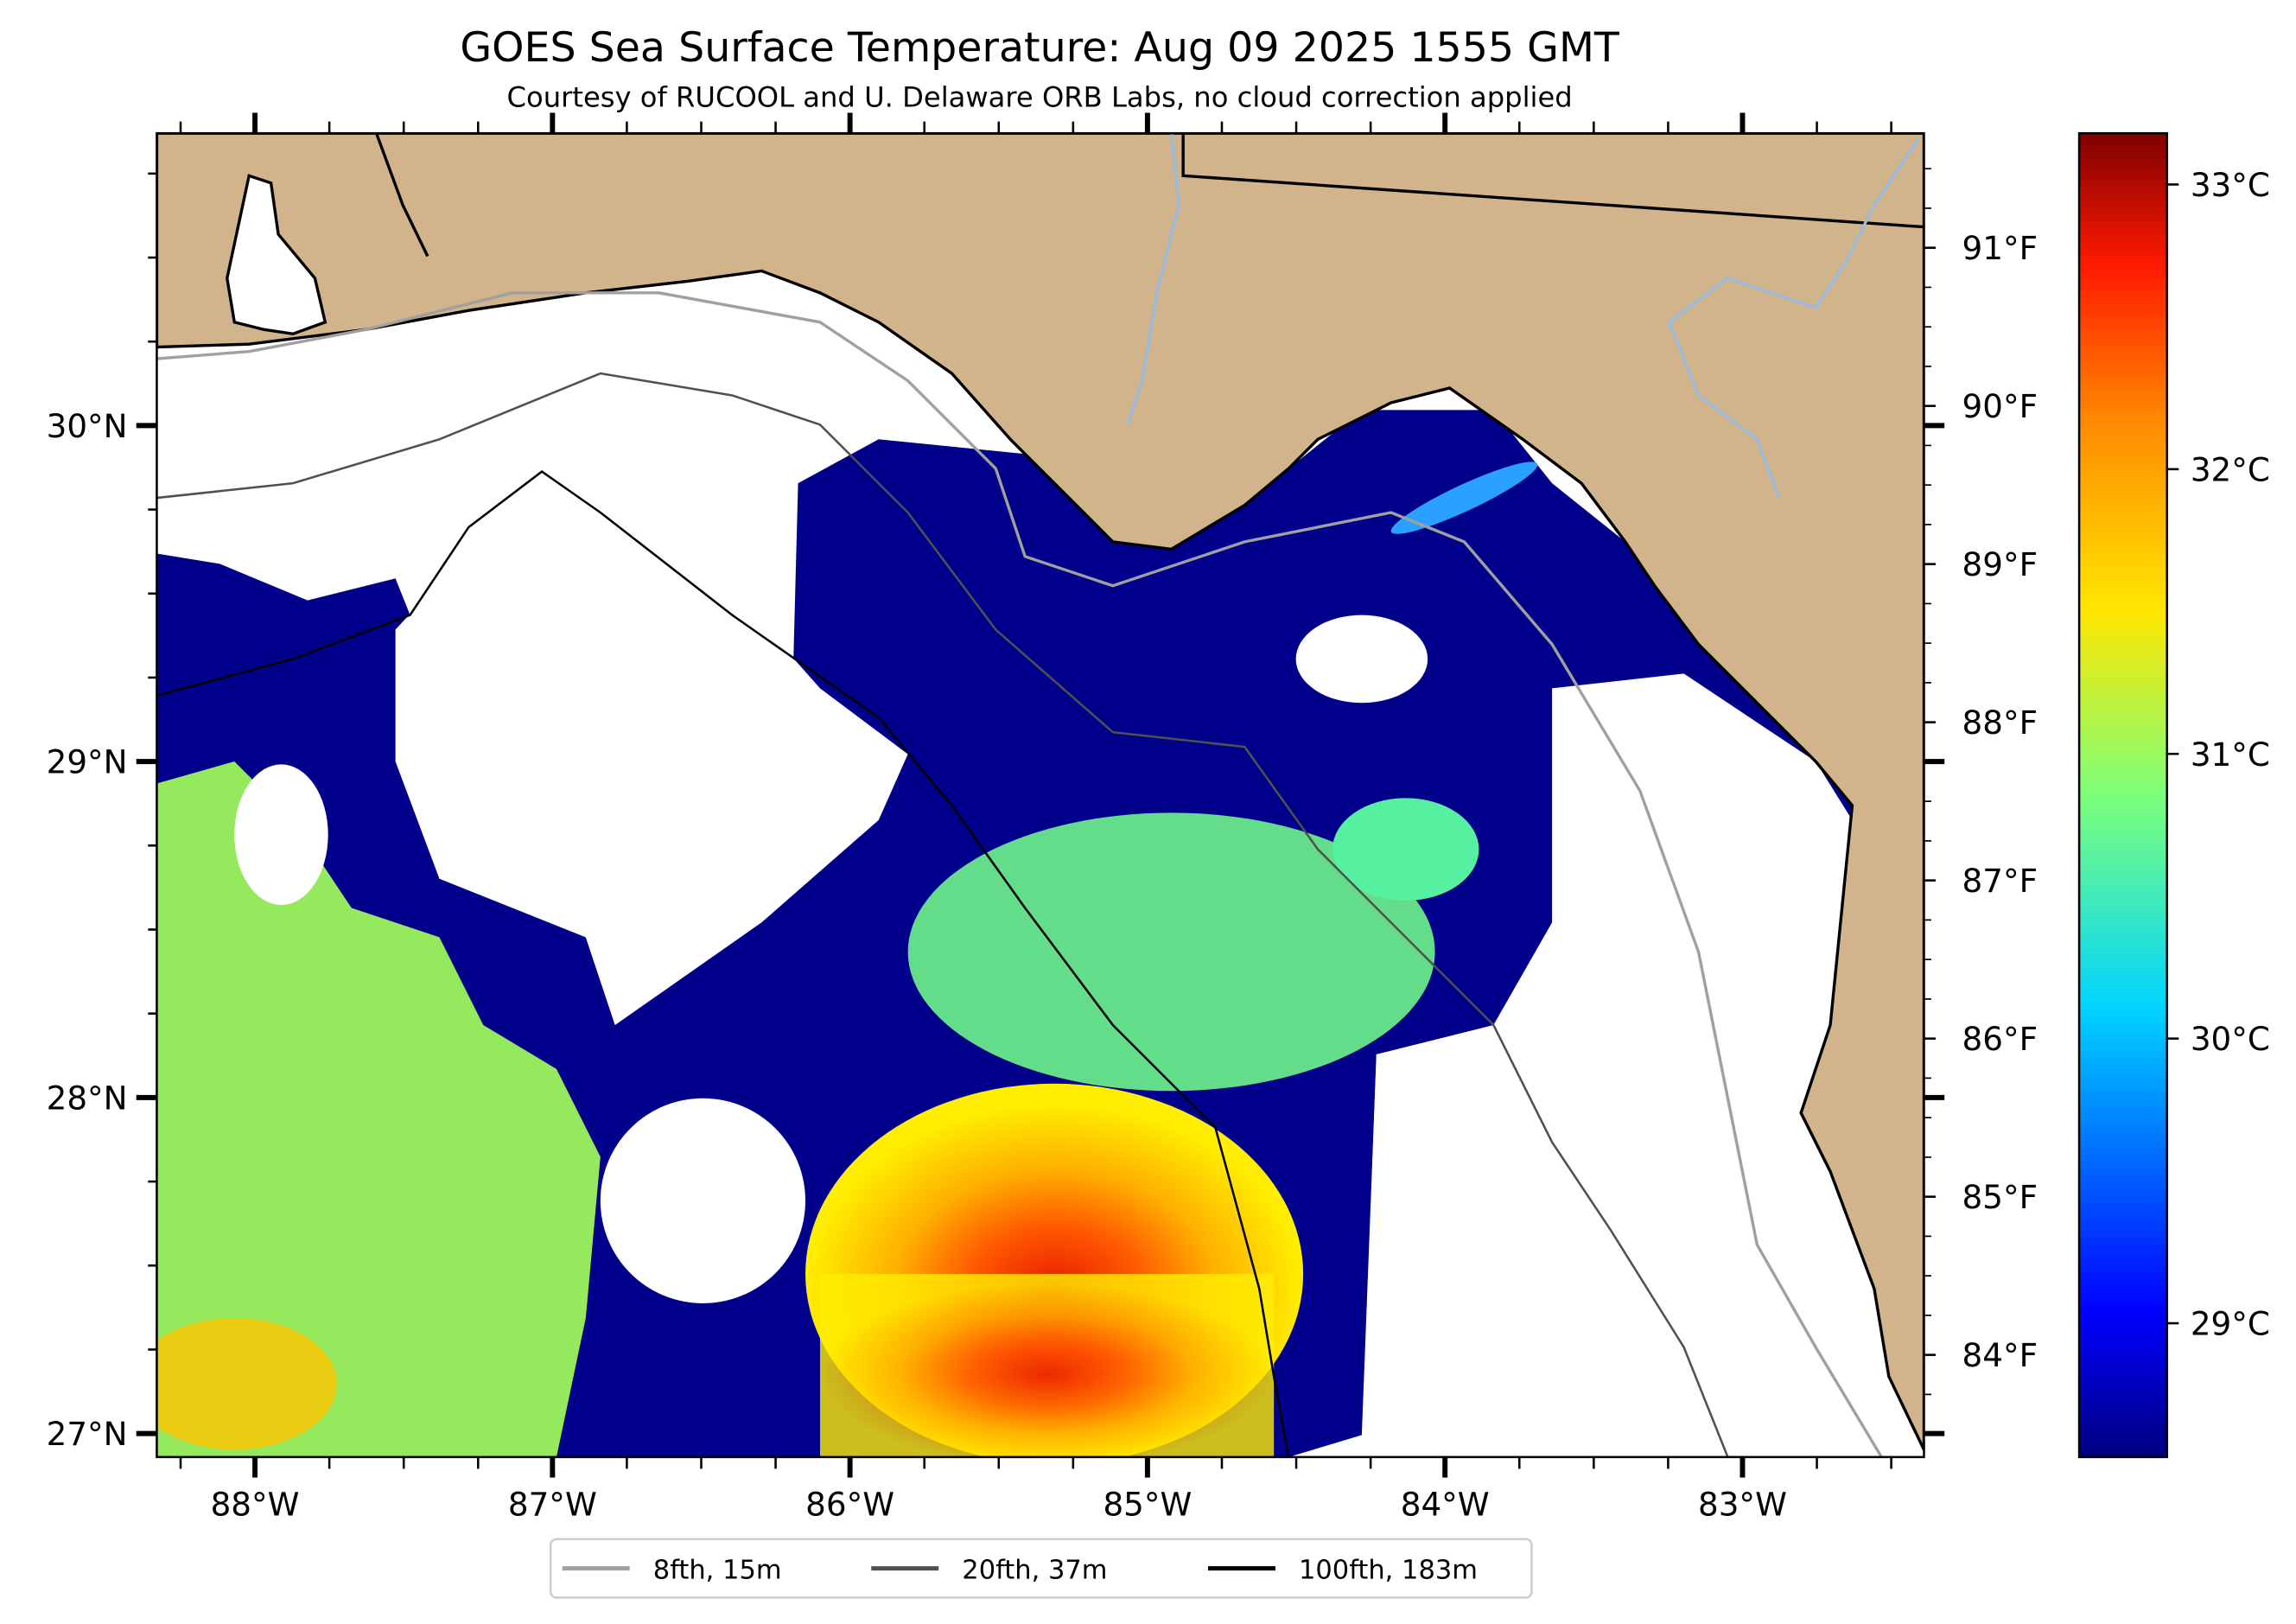 Image resolution: width=2296 pixels, height=1624 pixels. Describe the element at coordinates (402, 196) in the screenshot. I see `state-boundary-west` at that location.